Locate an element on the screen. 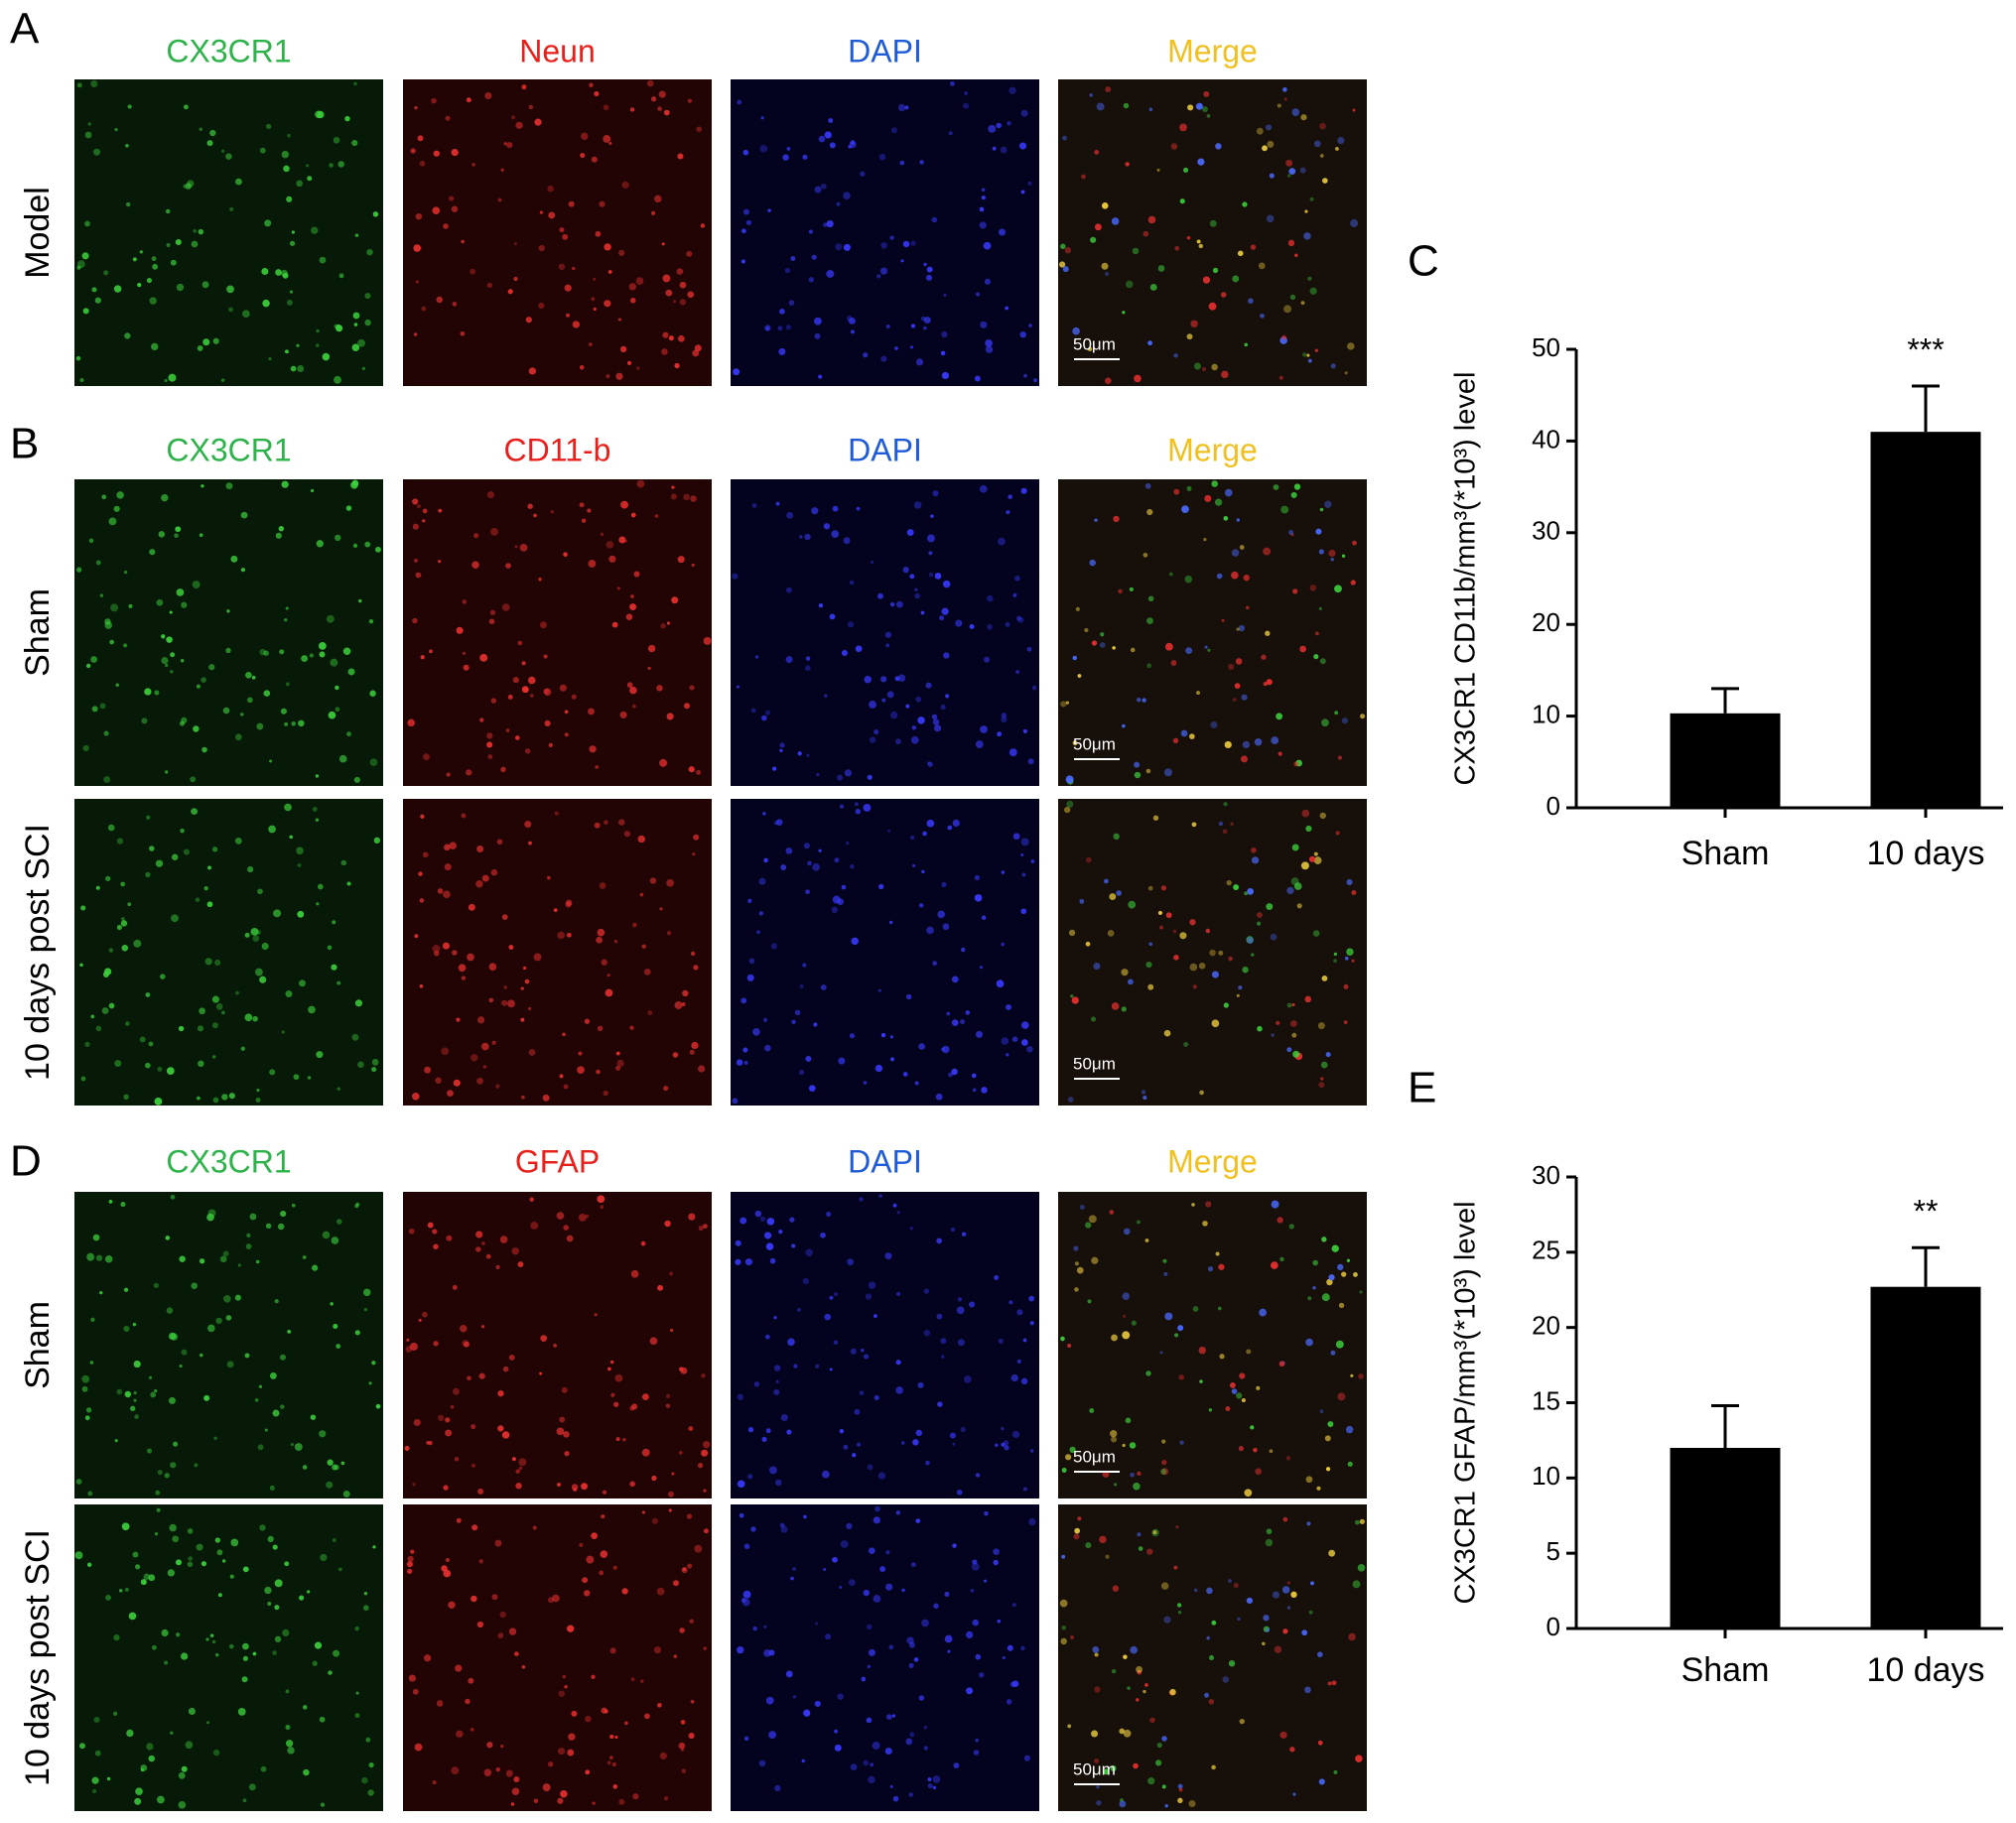 This screenshot has height=1823, width=2016. micrograph is located at coordinates (885, 632).